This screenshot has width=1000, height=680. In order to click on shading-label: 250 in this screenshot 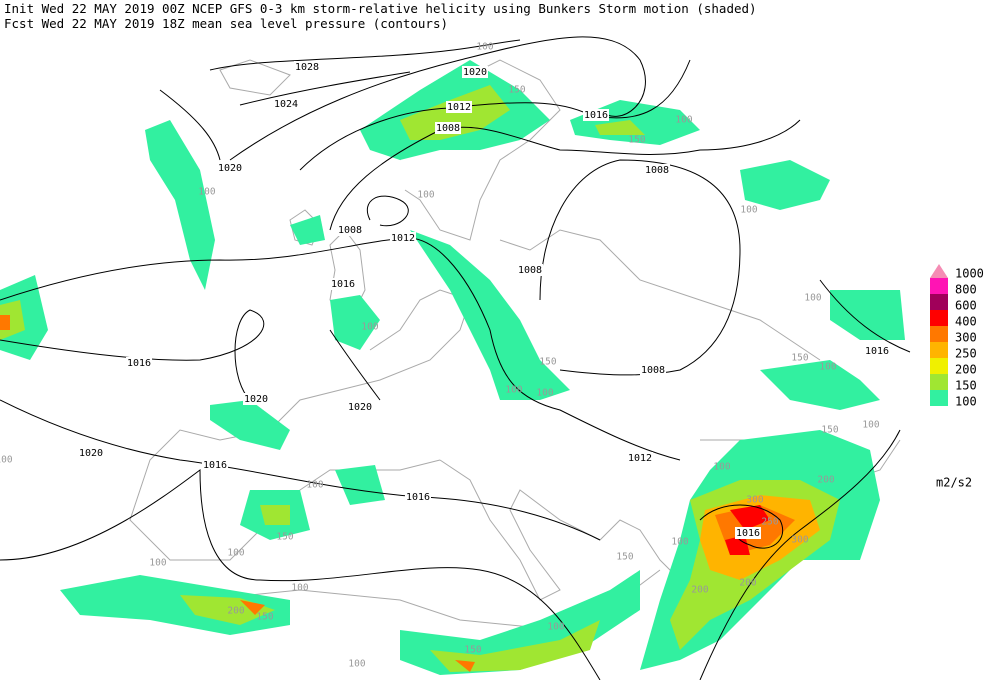, I will do `click(769, 522)`.